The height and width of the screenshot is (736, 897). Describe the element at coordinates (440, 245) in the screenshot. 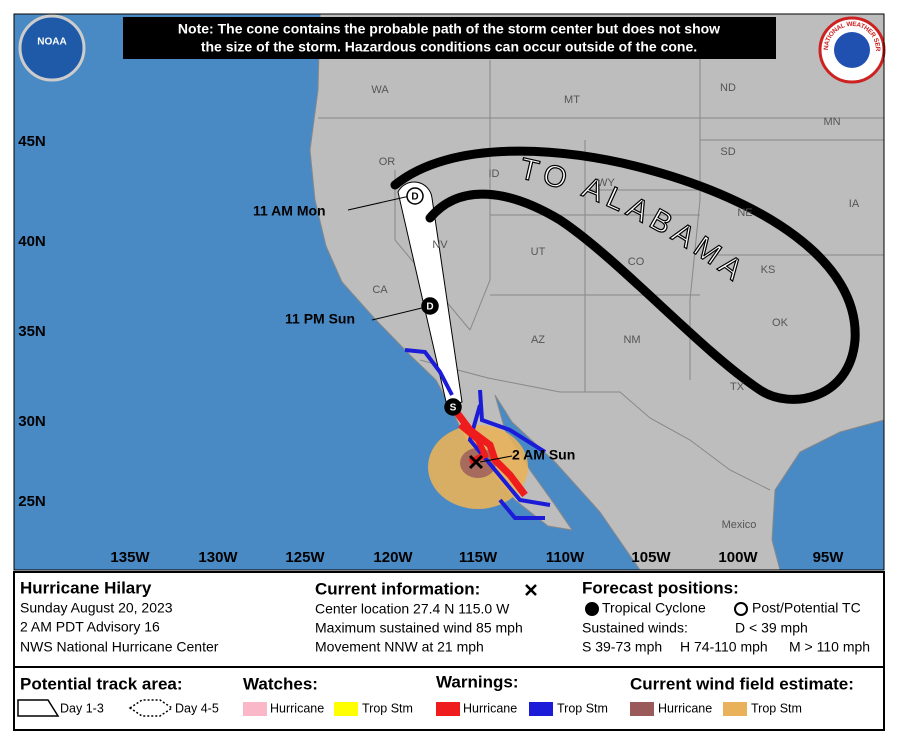

I see `region-label: NV` at that location.